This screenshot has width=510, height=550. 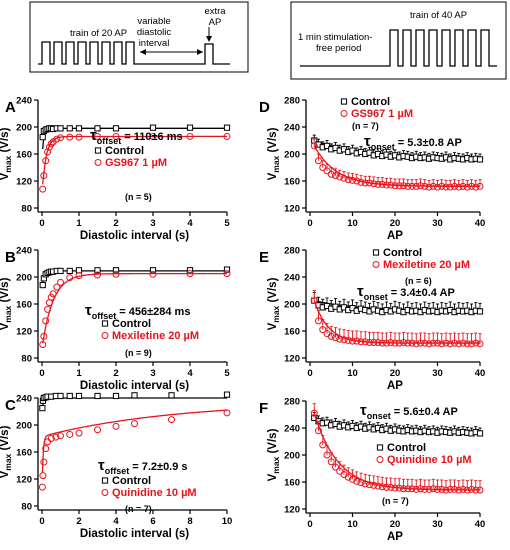 What do you see at coordinates (480, 223) in the screenshot?
I see `panel-d-x-tick-label: 40` at bounding box center [480, 223].